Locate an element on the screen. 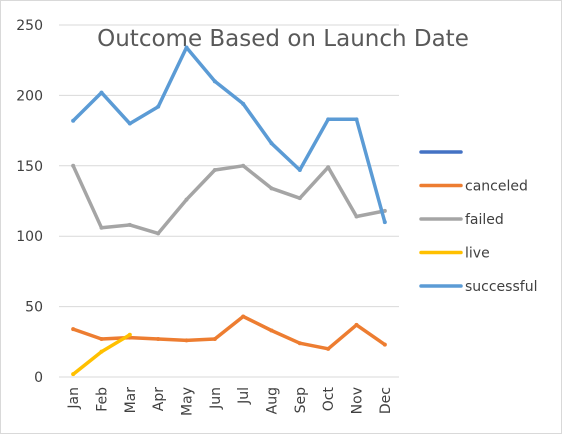  x-tick-label: Oct is located at coordinates (329, 399).